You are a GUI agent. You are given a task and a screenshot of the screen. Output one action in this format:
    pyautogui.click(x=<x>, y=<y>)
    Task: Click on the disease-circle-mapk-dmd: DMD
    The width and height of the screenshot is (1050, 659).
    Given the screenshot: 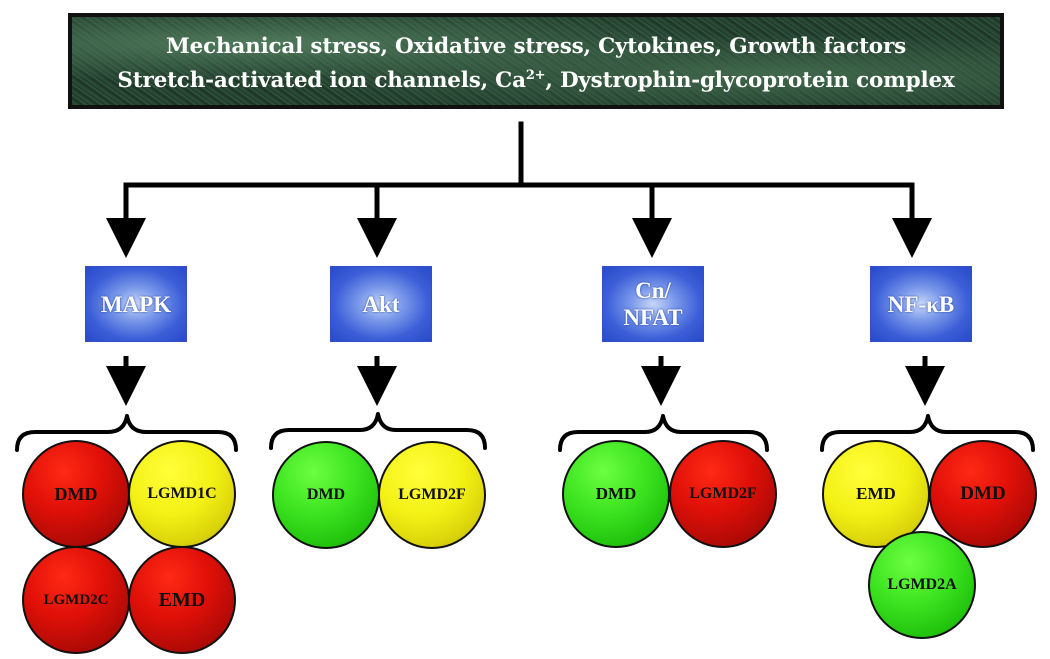 What is the action you would take?
    pyautogui.click(x=76, y=494)
    